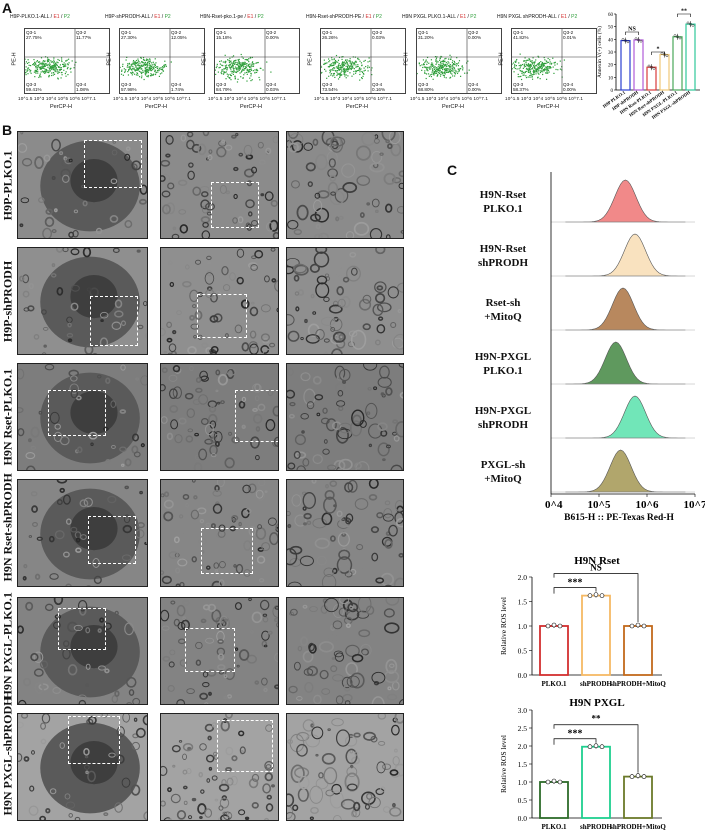 The image size is (705, 834). What do you see at coordinates (67, 61) in the screenshot?
I see `flow-scatter-svg` at bounding box center [67, 61].